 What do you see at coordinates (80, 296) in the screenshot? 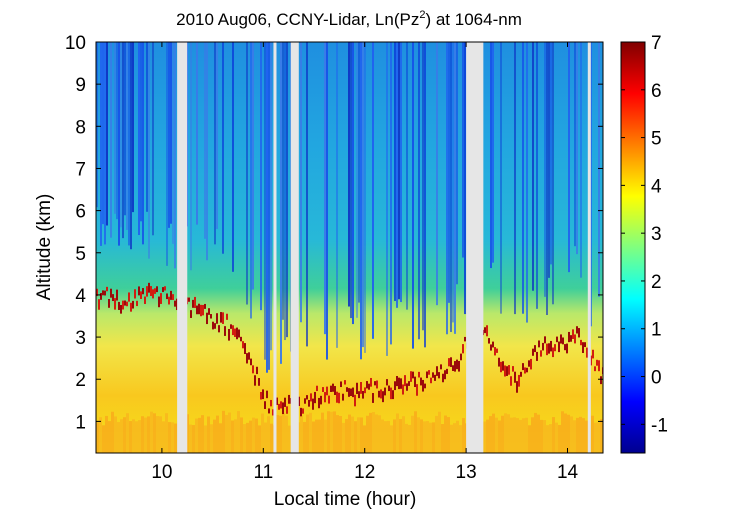
I see `y-tick-label: 4` at bounding box center [80, 296].